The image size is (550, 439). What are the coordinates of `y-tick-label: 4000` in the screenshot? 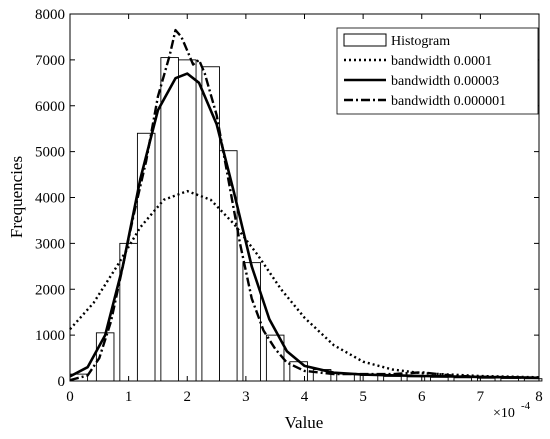 It's located at (50, 199).